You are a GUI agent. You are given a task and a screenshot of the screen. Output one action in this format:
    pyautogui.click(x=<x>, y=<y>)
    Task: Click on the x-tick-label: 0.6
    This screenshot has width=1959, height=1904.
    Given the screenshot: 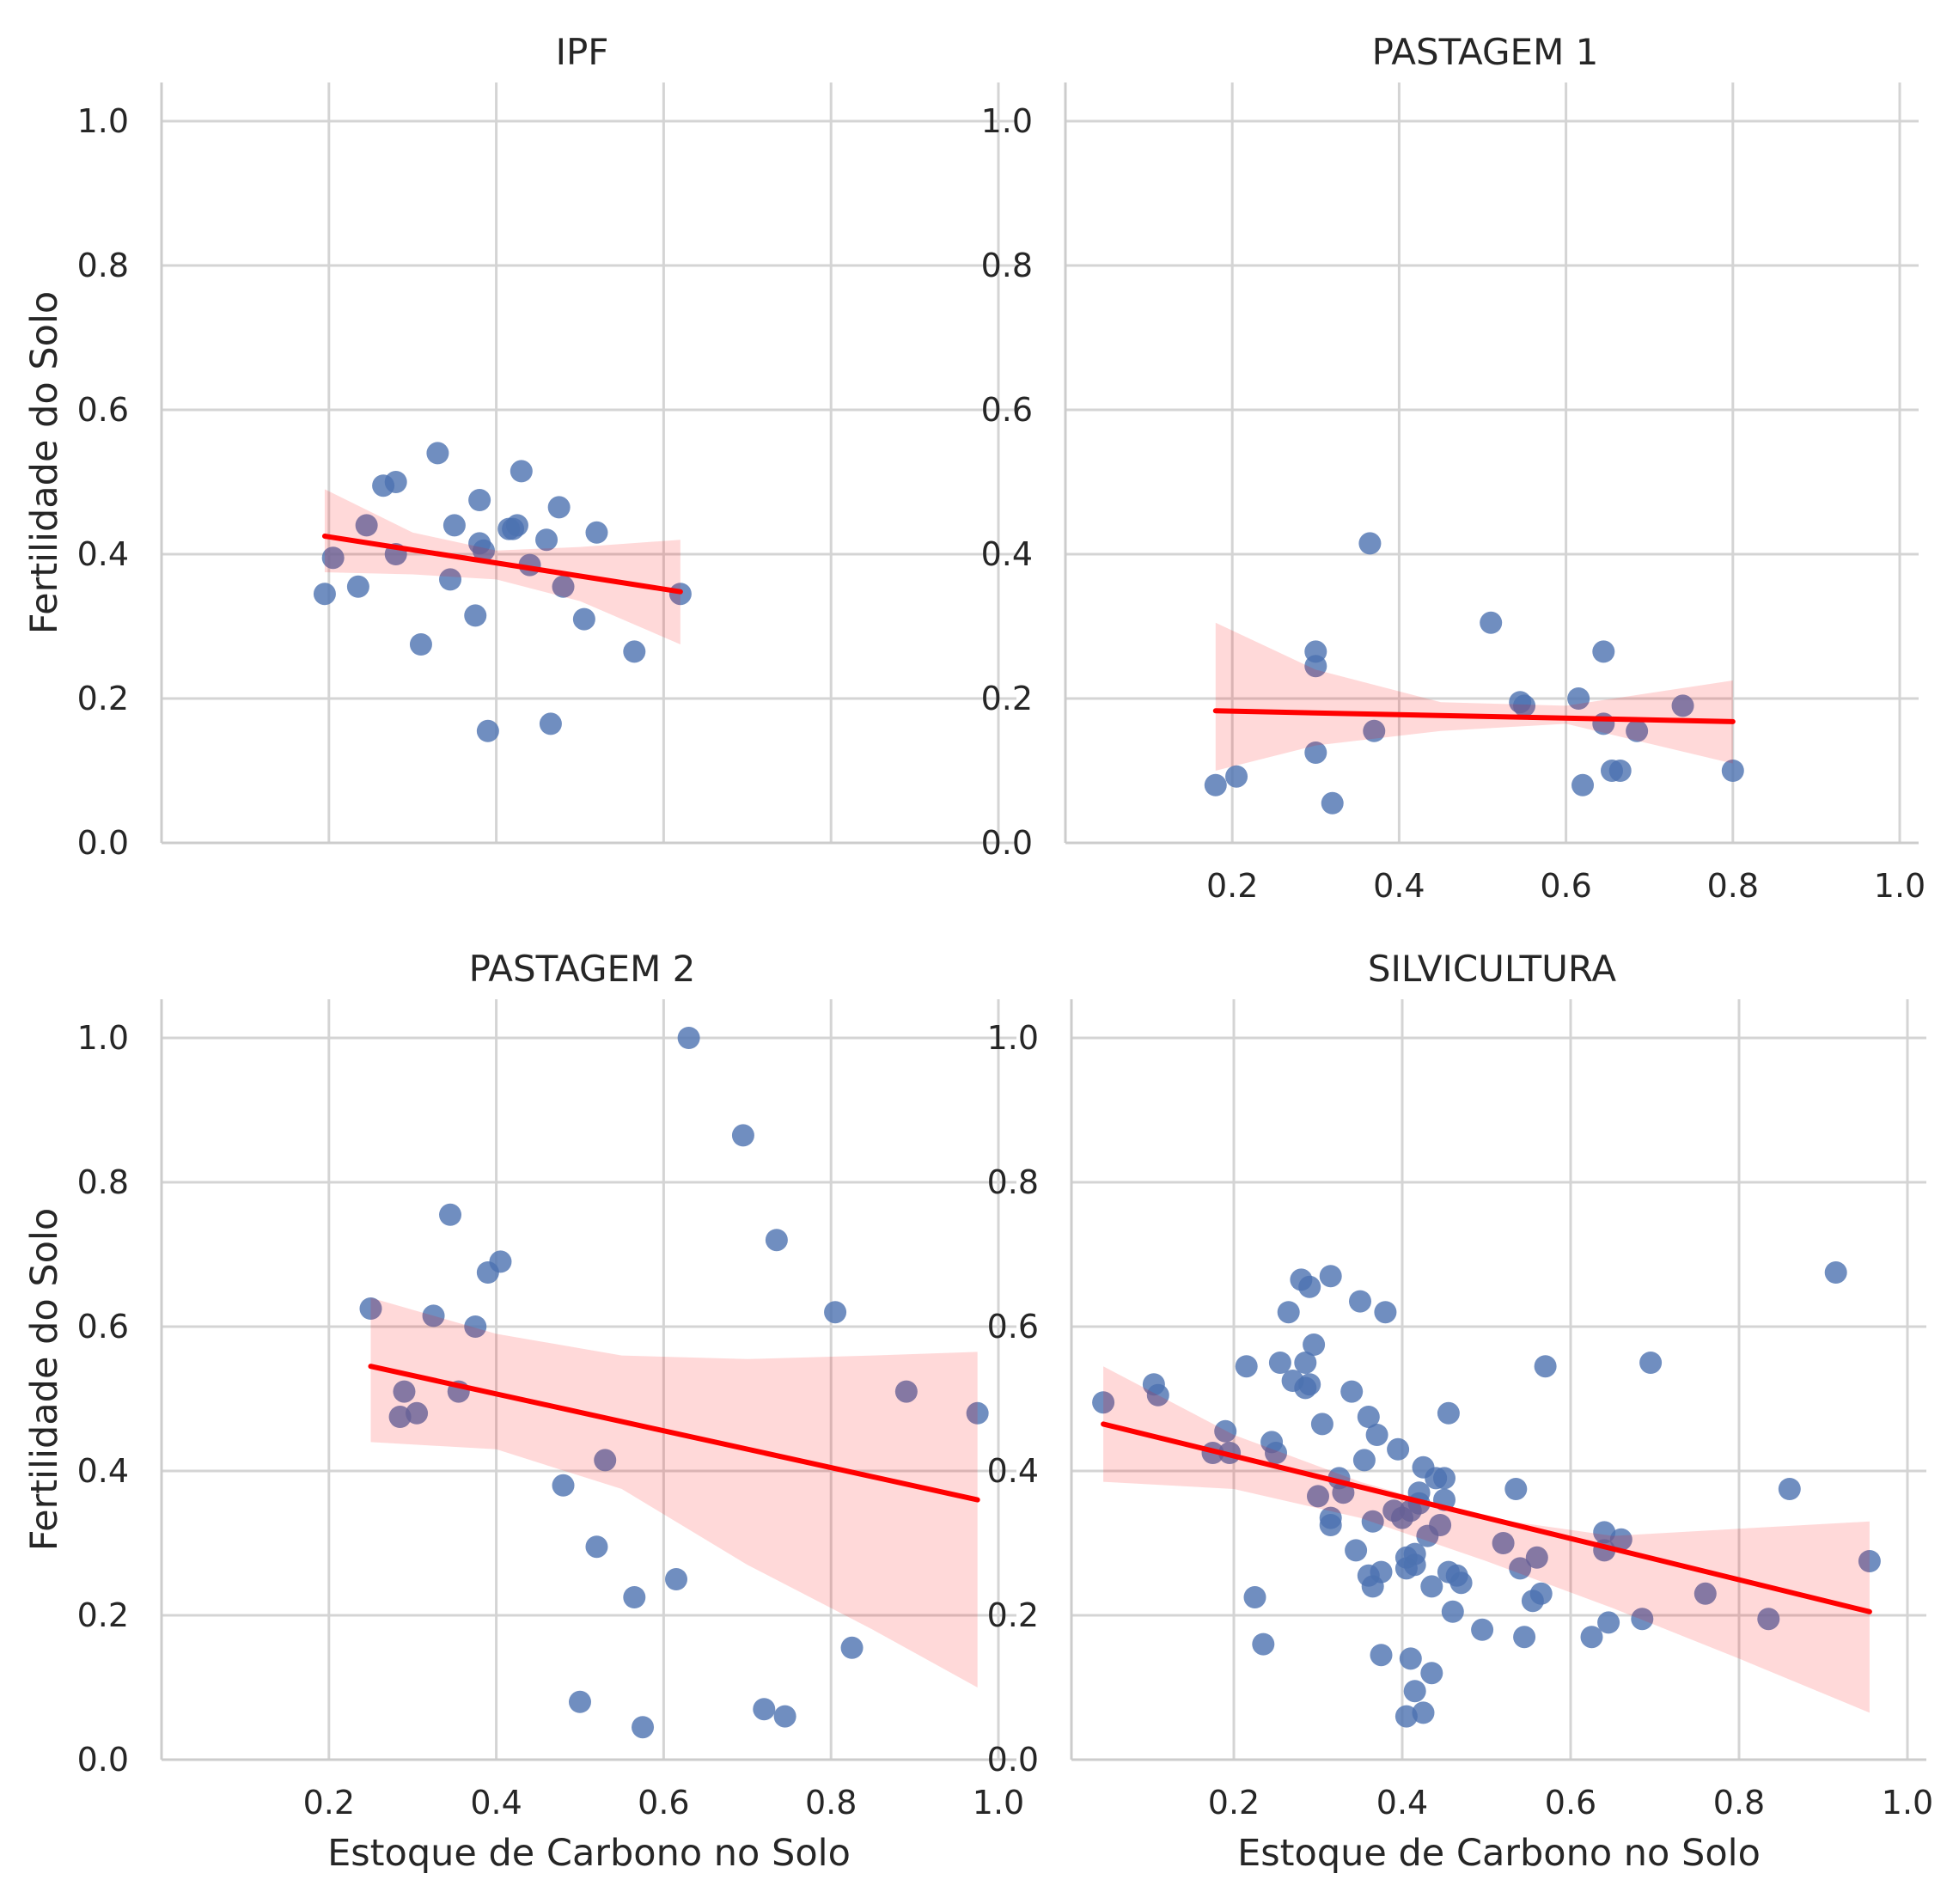 What is the action you would take?
    pyautogui.click(x=1570, y=1803)
    